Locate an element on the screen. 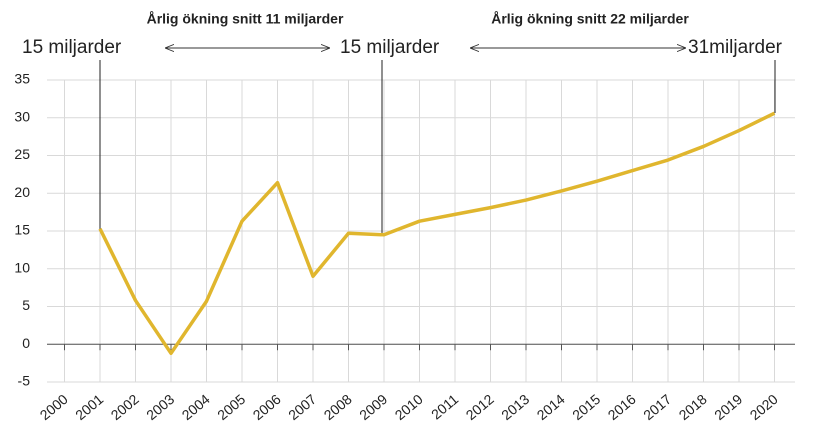 This screenshot has height=439, width=821. x-tick-label: 2019 is located at coordinates (728, 407).